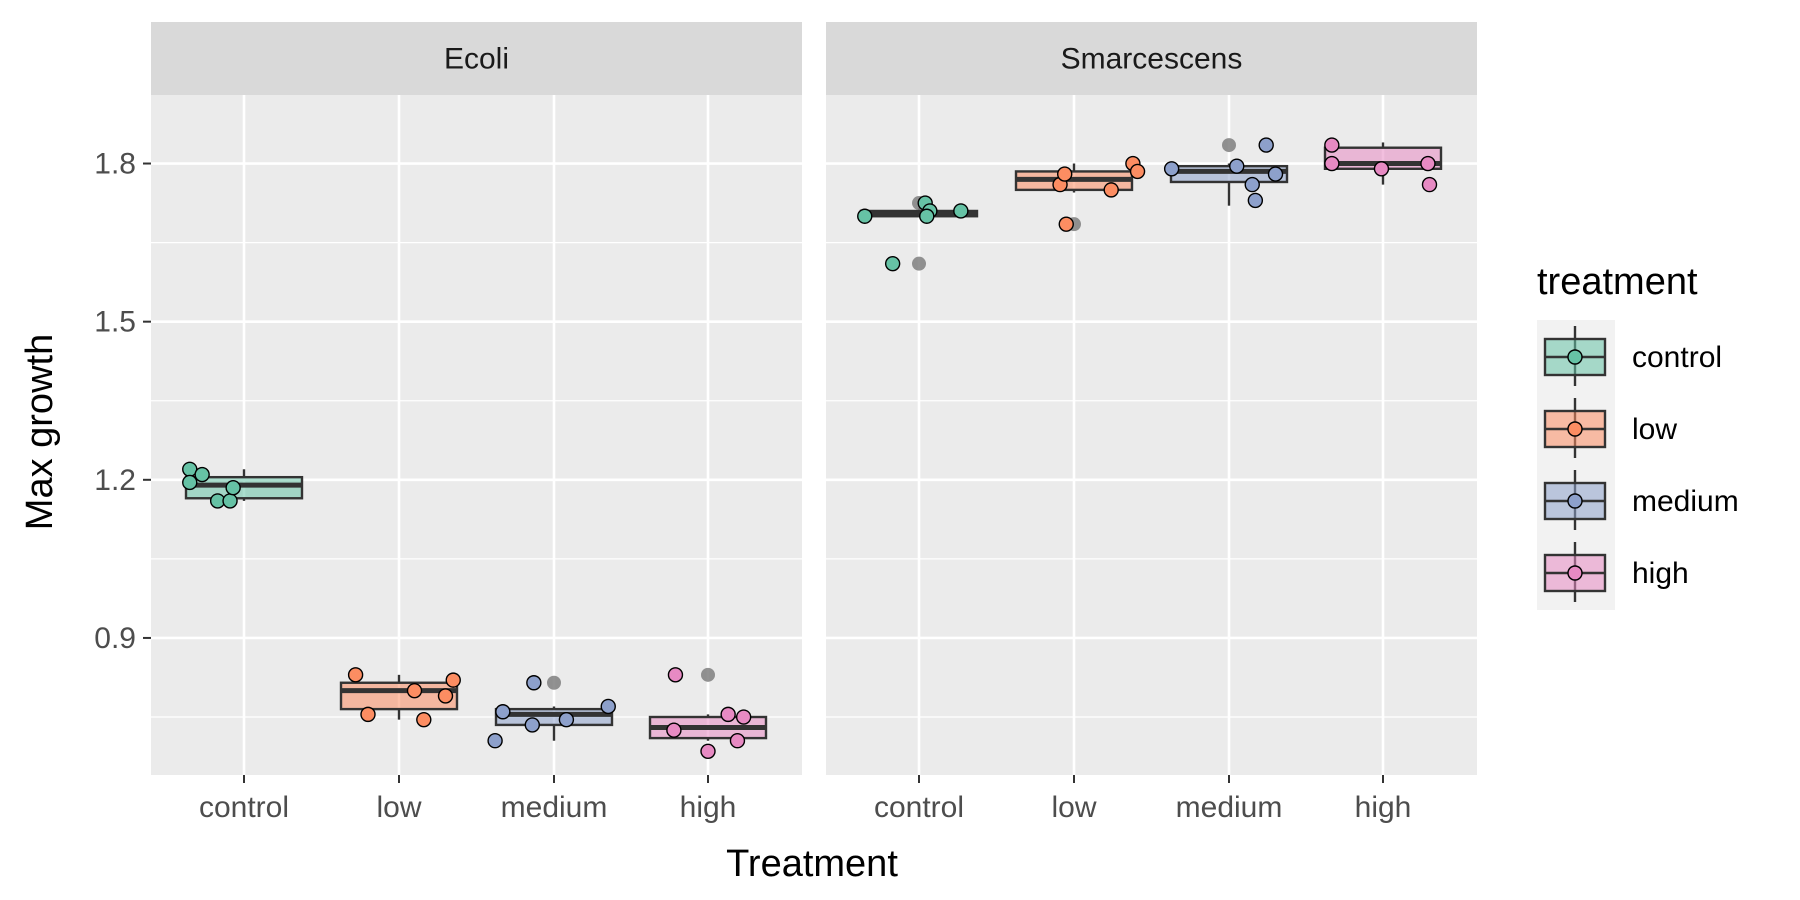 Image resolution: width=1800 pixels, height=900 pixels. I want to click on legend-label: control, so click(1677, 357).